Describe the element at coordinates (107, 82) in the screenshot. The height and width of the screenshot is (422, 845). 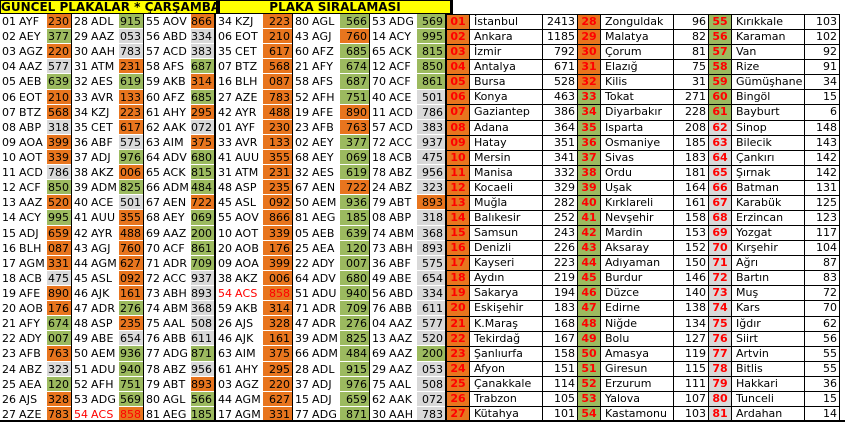
I see `plate-cell-32: 32 AES 619` at that location.